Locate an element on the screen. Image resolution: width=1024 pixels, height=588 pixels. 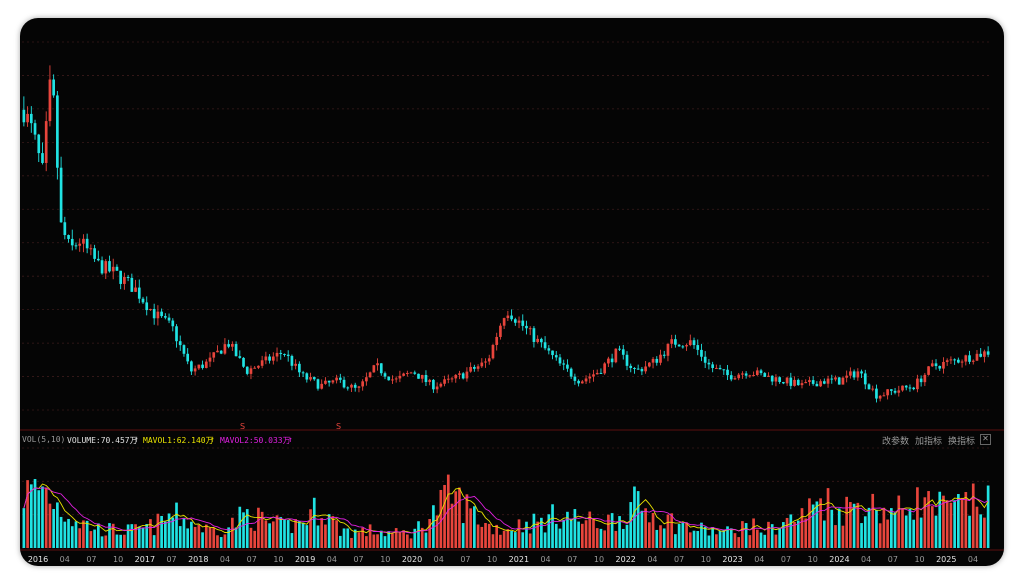
switch-indicator-button: 换指标 is located at coordinates (962, 442).